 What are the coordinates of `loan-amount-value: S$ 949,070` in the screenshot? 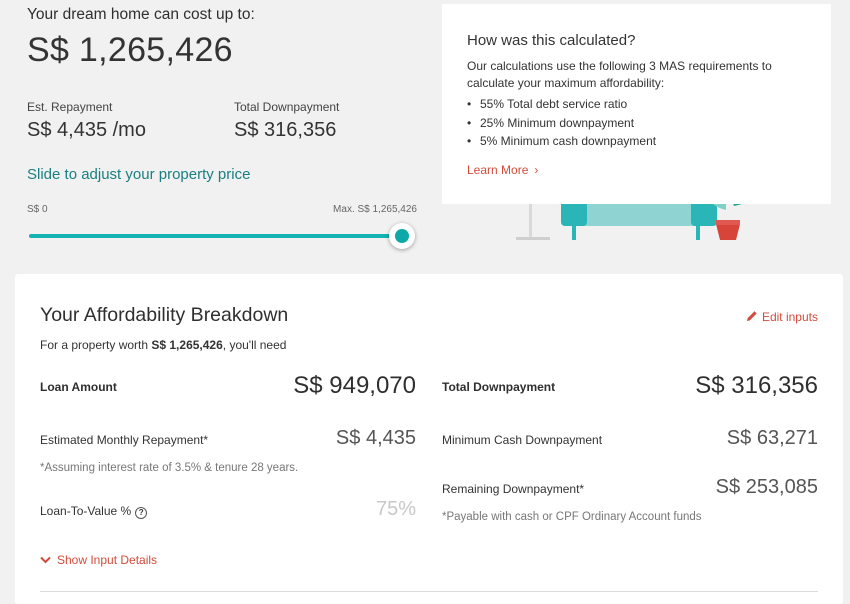 It's located at (354, 385).